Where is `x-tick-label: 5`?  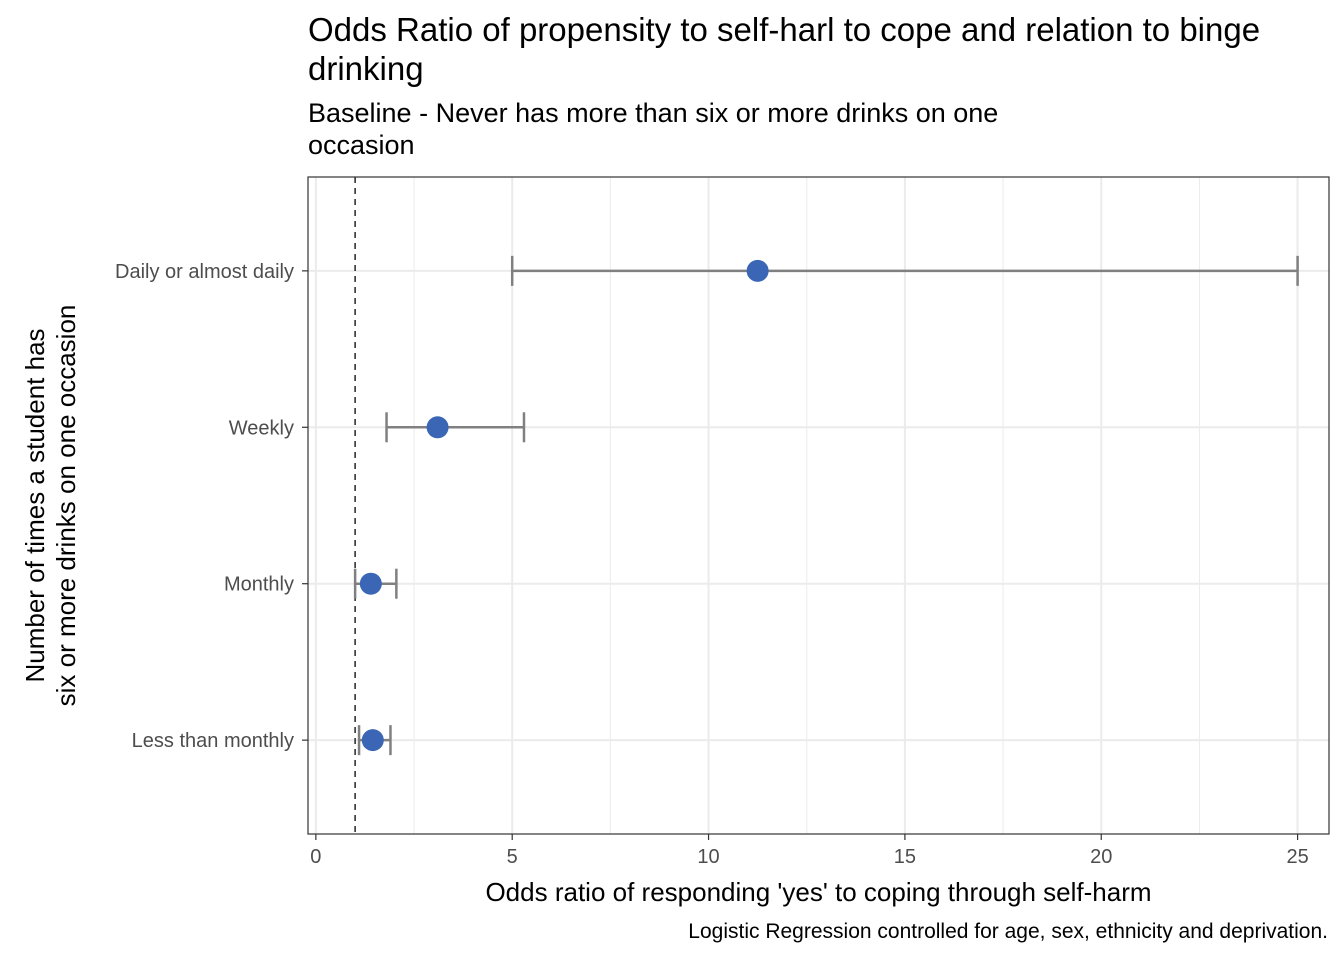 x-tick-label: 5 is located at coordinates (512, 857).